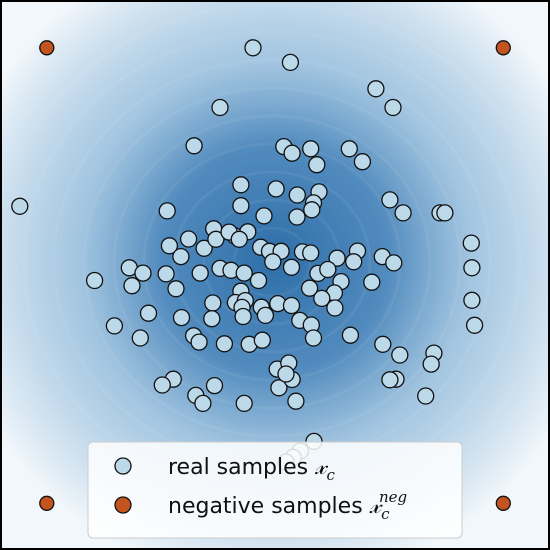 The height and width of the screenshot is (550, 550). What do you see at coordinates (251, 468) in the screenshot?
I see `legend-real-label: real samples 𝓍c` at bounding box center [251, 468].